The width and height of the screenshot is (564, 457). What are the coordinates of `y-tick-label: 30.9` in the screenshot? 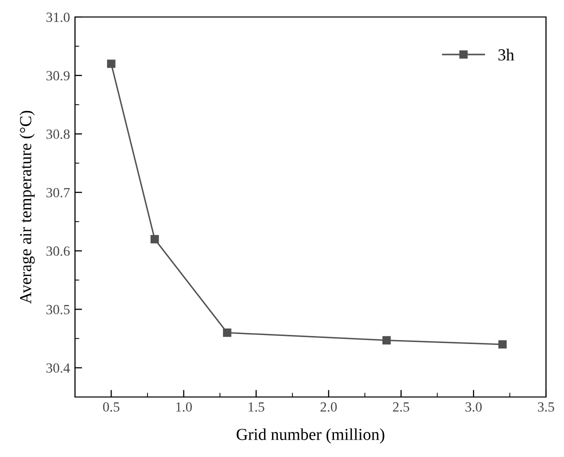 It's located at (58, 75).